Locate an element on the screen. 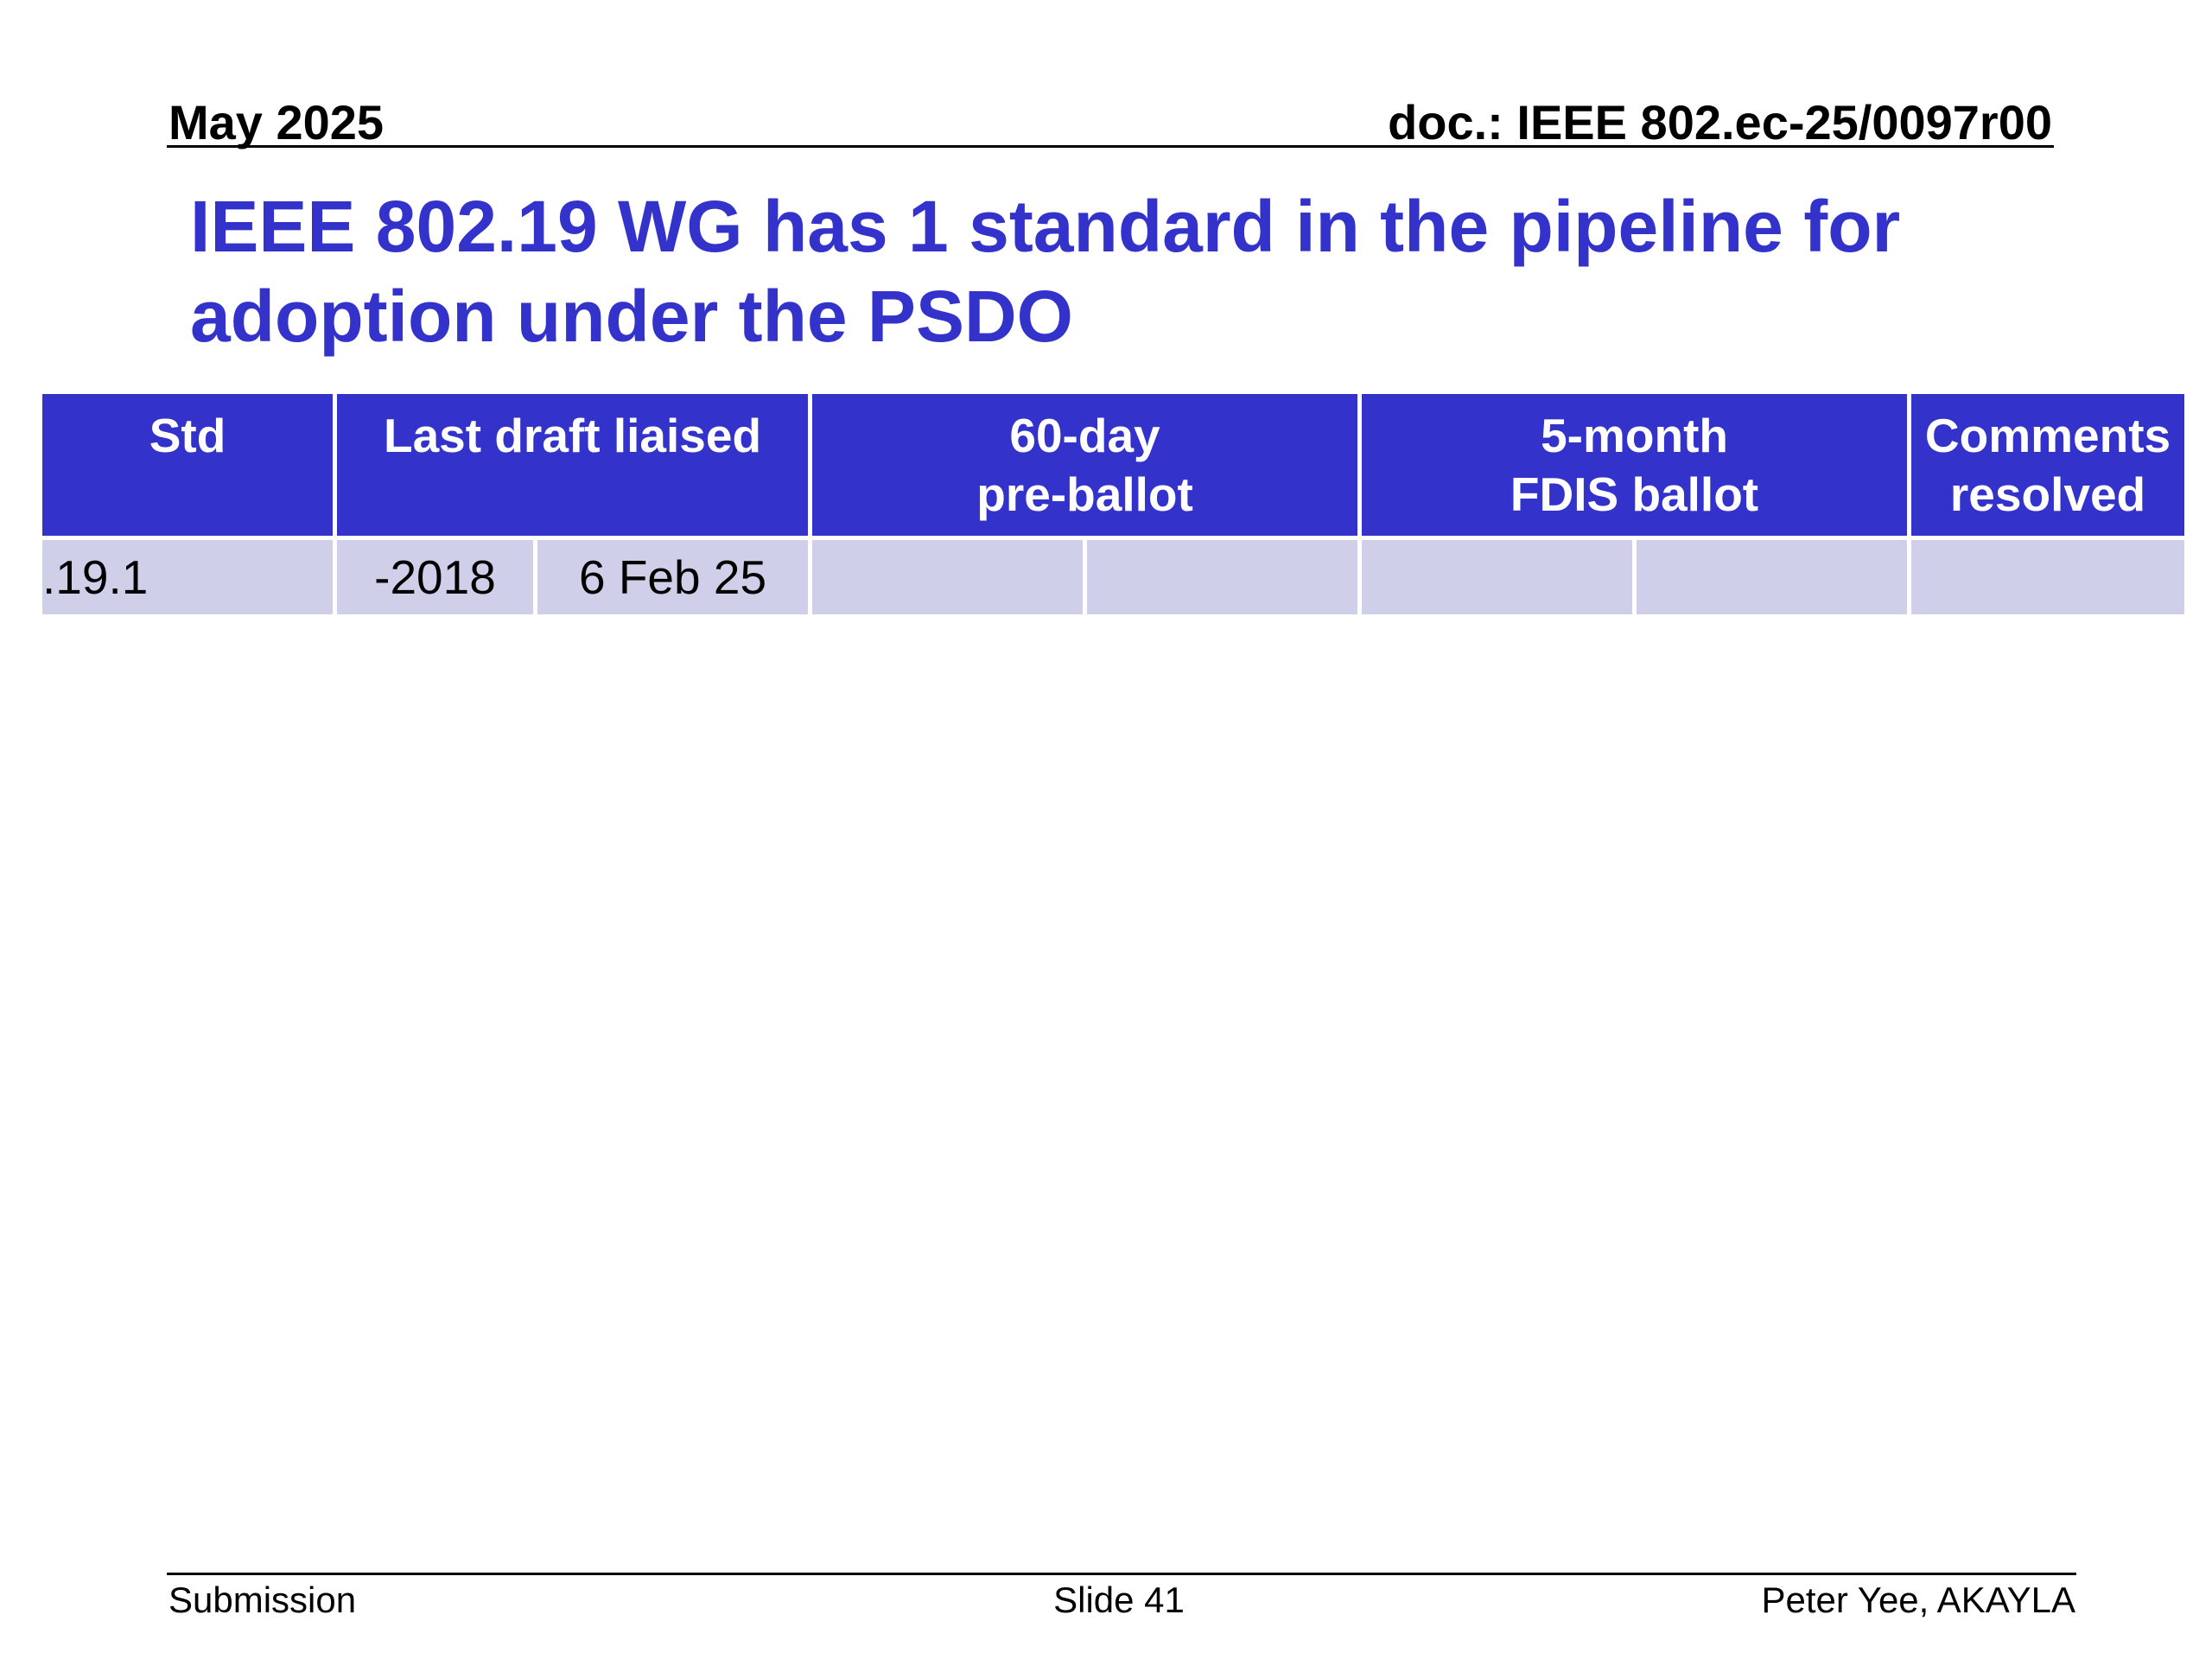 The height and width of the screenshot is (1659, 2212). table-row: .19.1 -2018 6 Feb 25 is located at coordinates (1114, 577).